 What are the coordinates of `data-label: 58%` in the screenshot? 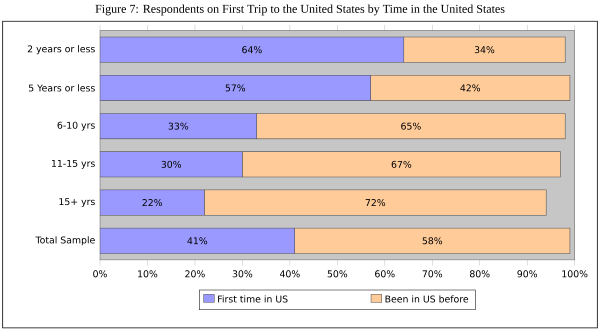 It's located at (432, 241).